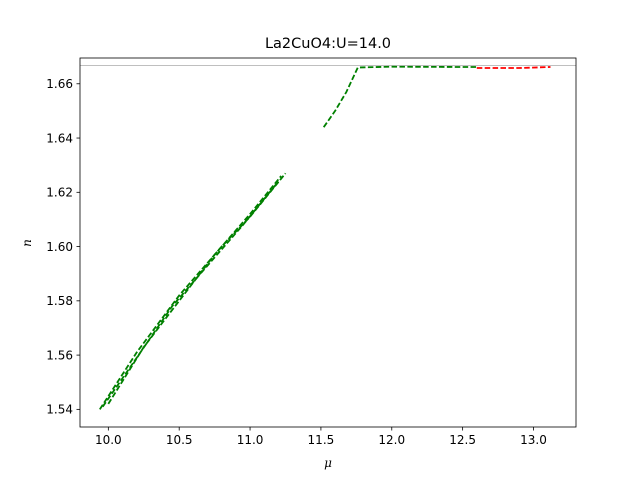  What do you see at coordinates (250, 440) in the screenshot?
I see `x-tick-label: 11.0` at bounding box center [250, 440].